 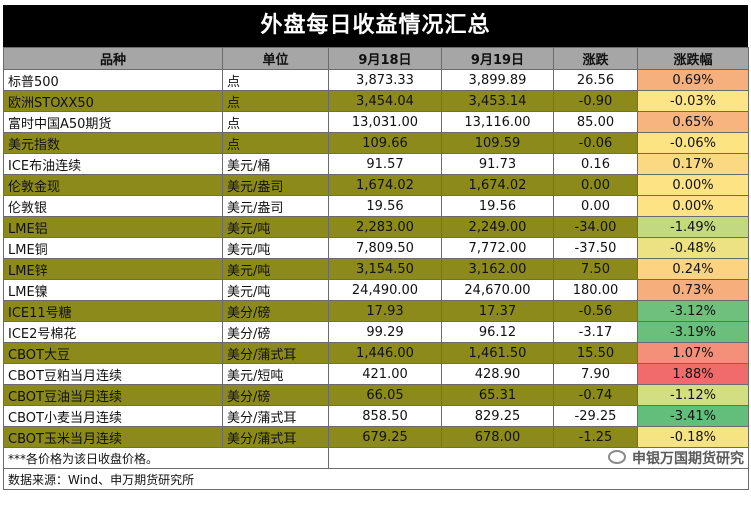 What do you see at coordinates (113, 206) in the screenshot?
I see `row-name: 伦敦银` at bounding box center [113, 206].